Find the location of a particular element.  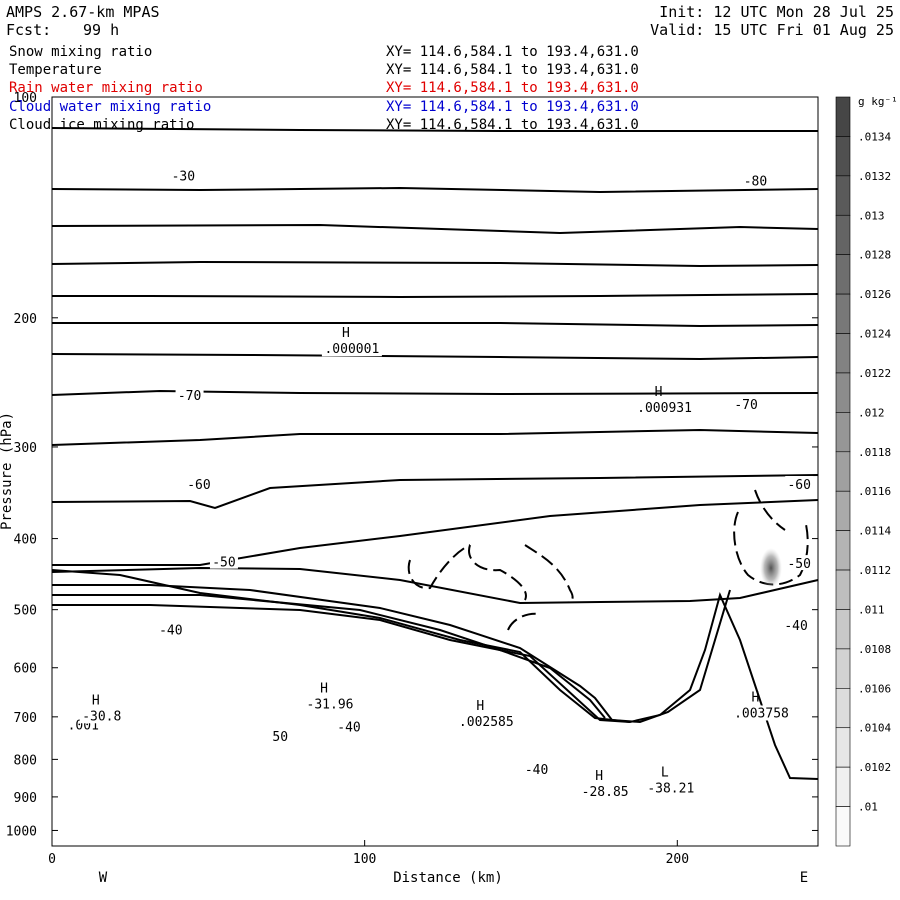

y-tick-label: 600 is located at coordinates (25, 669).